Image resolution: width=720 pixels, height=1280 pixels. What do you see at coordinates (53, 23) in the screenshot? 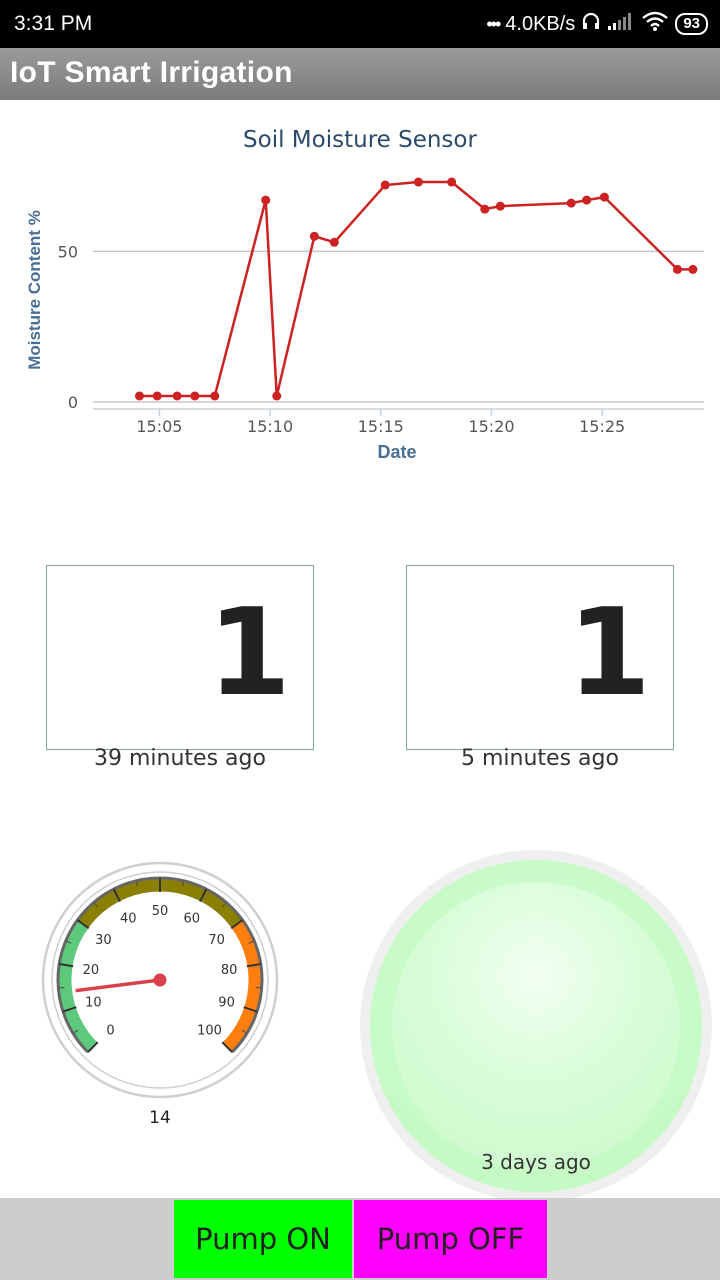
I see `status-time: 3:31 PM` at bounding box center [53, 23].